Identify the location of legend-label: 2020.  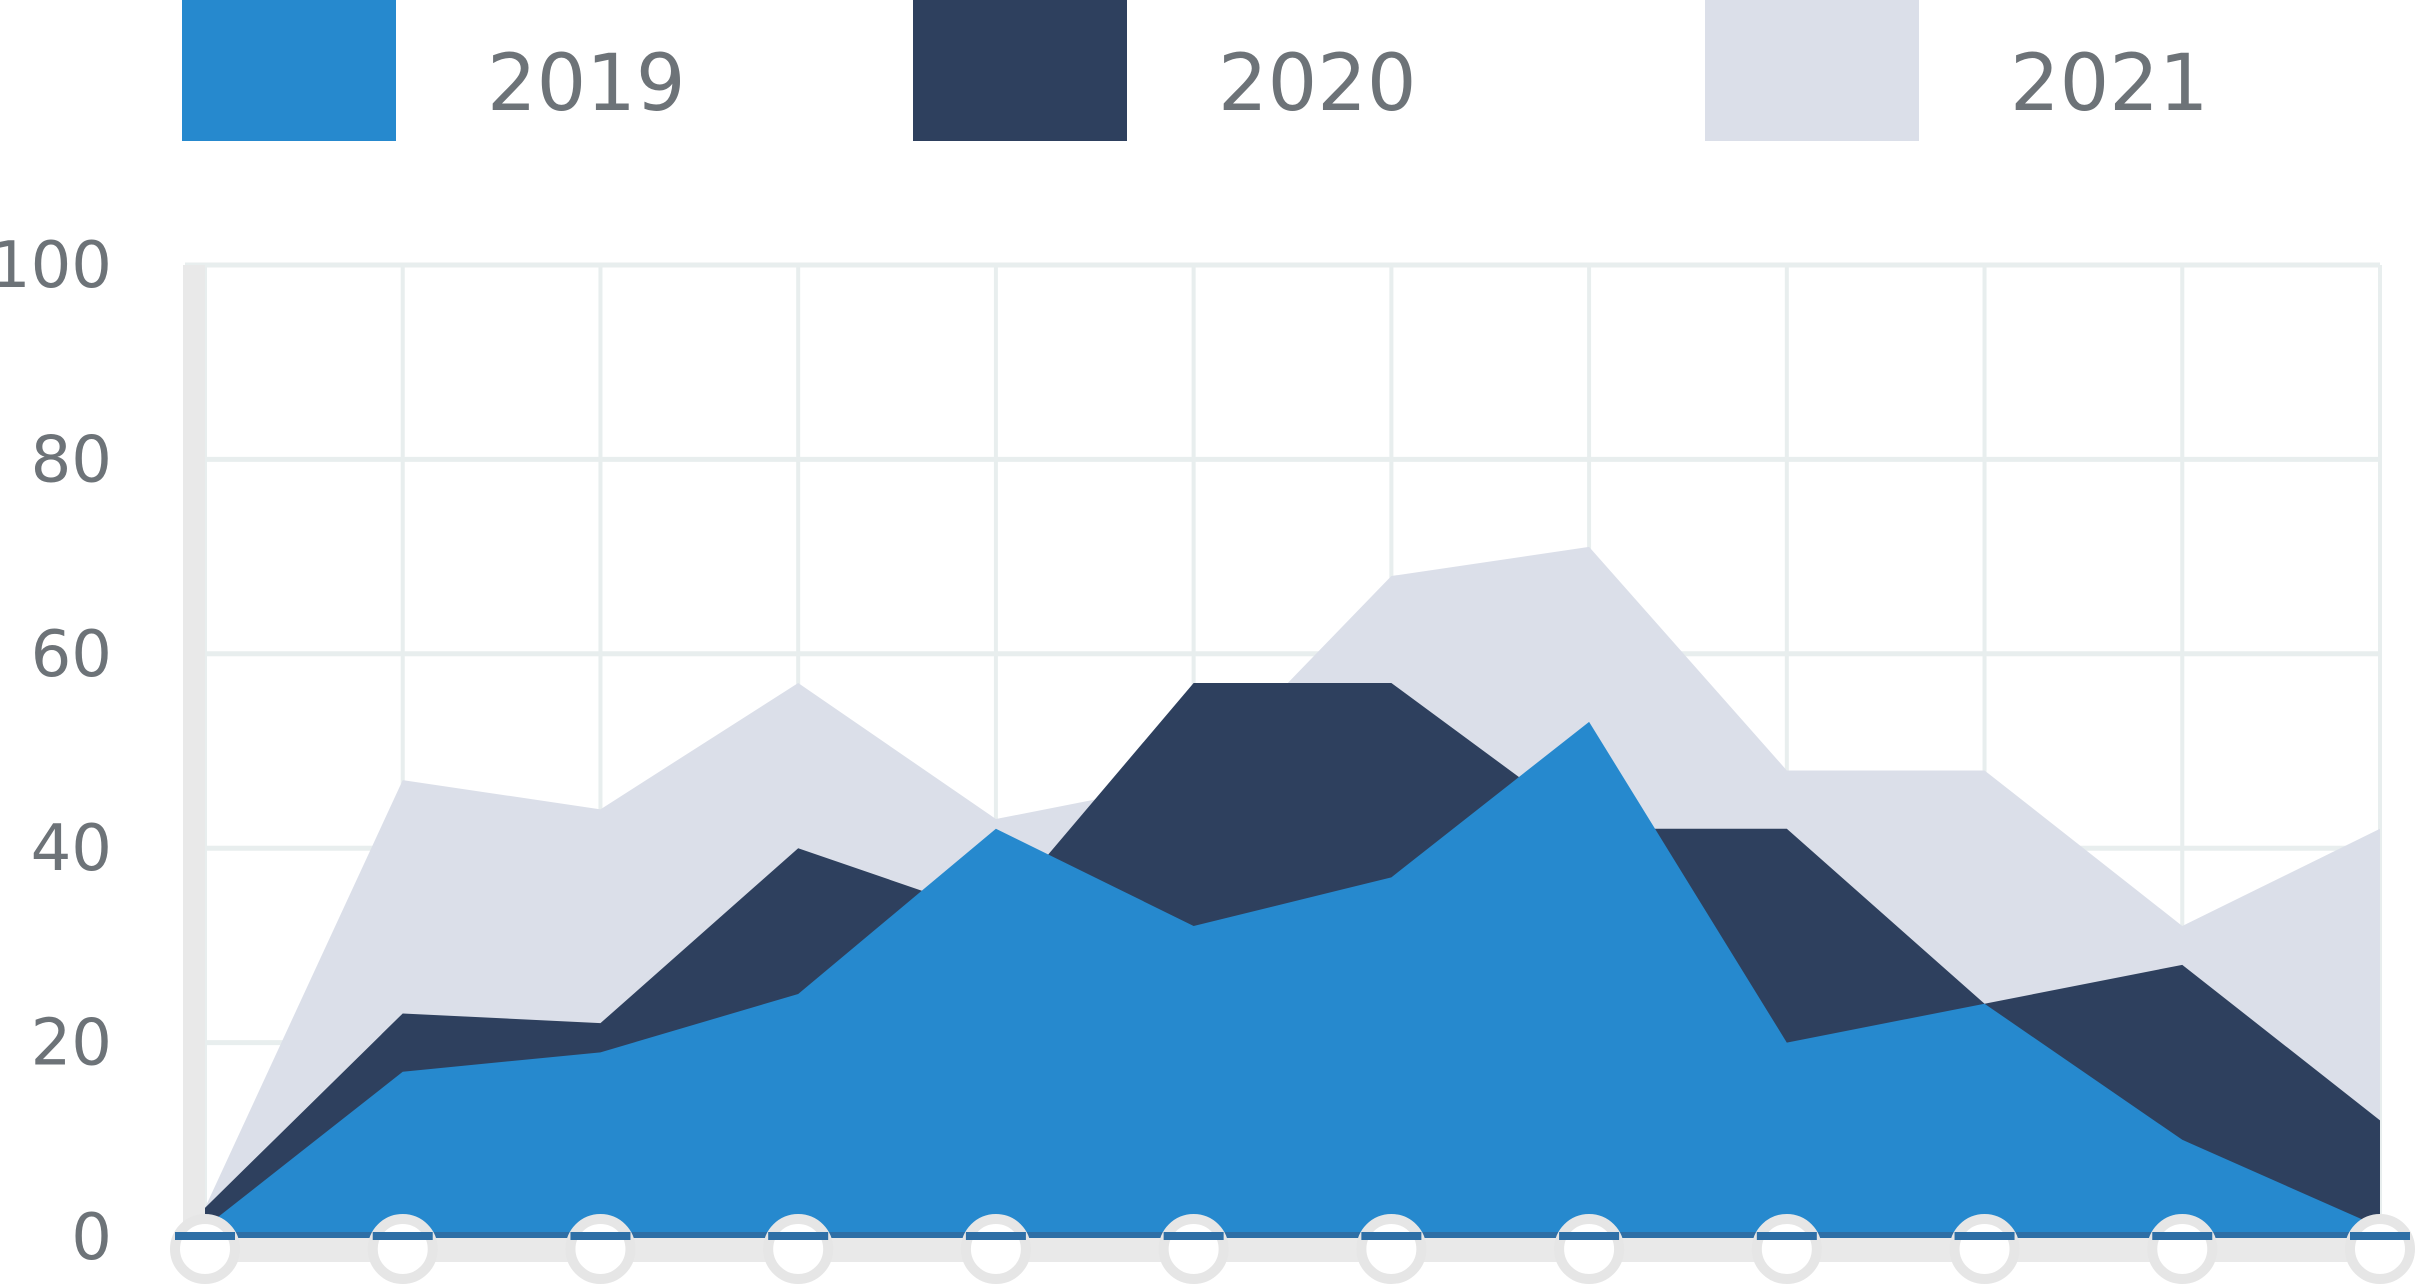
(1317, 84).